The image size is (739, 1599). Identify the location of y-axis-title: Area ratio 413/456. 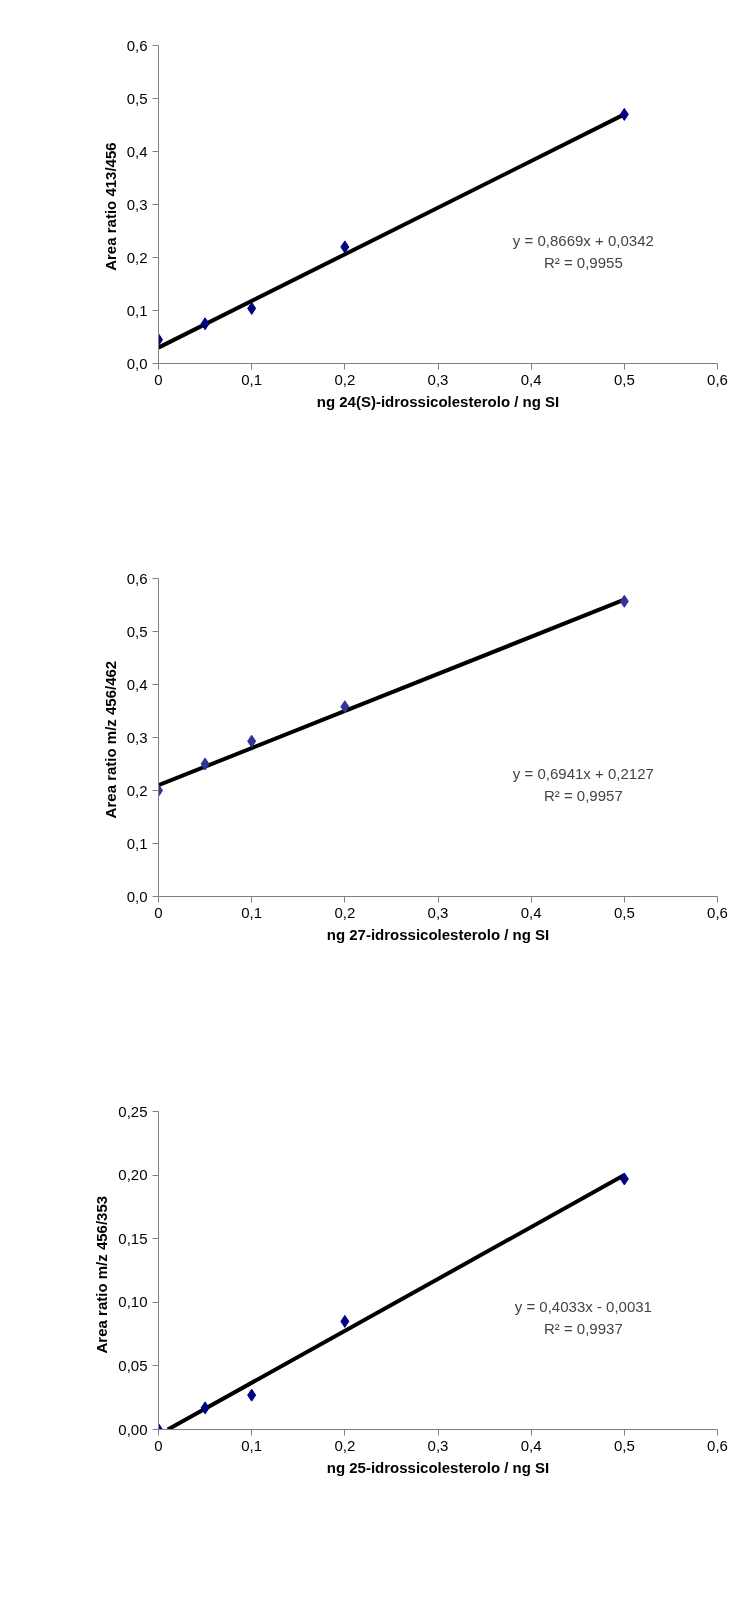
(110, 206).